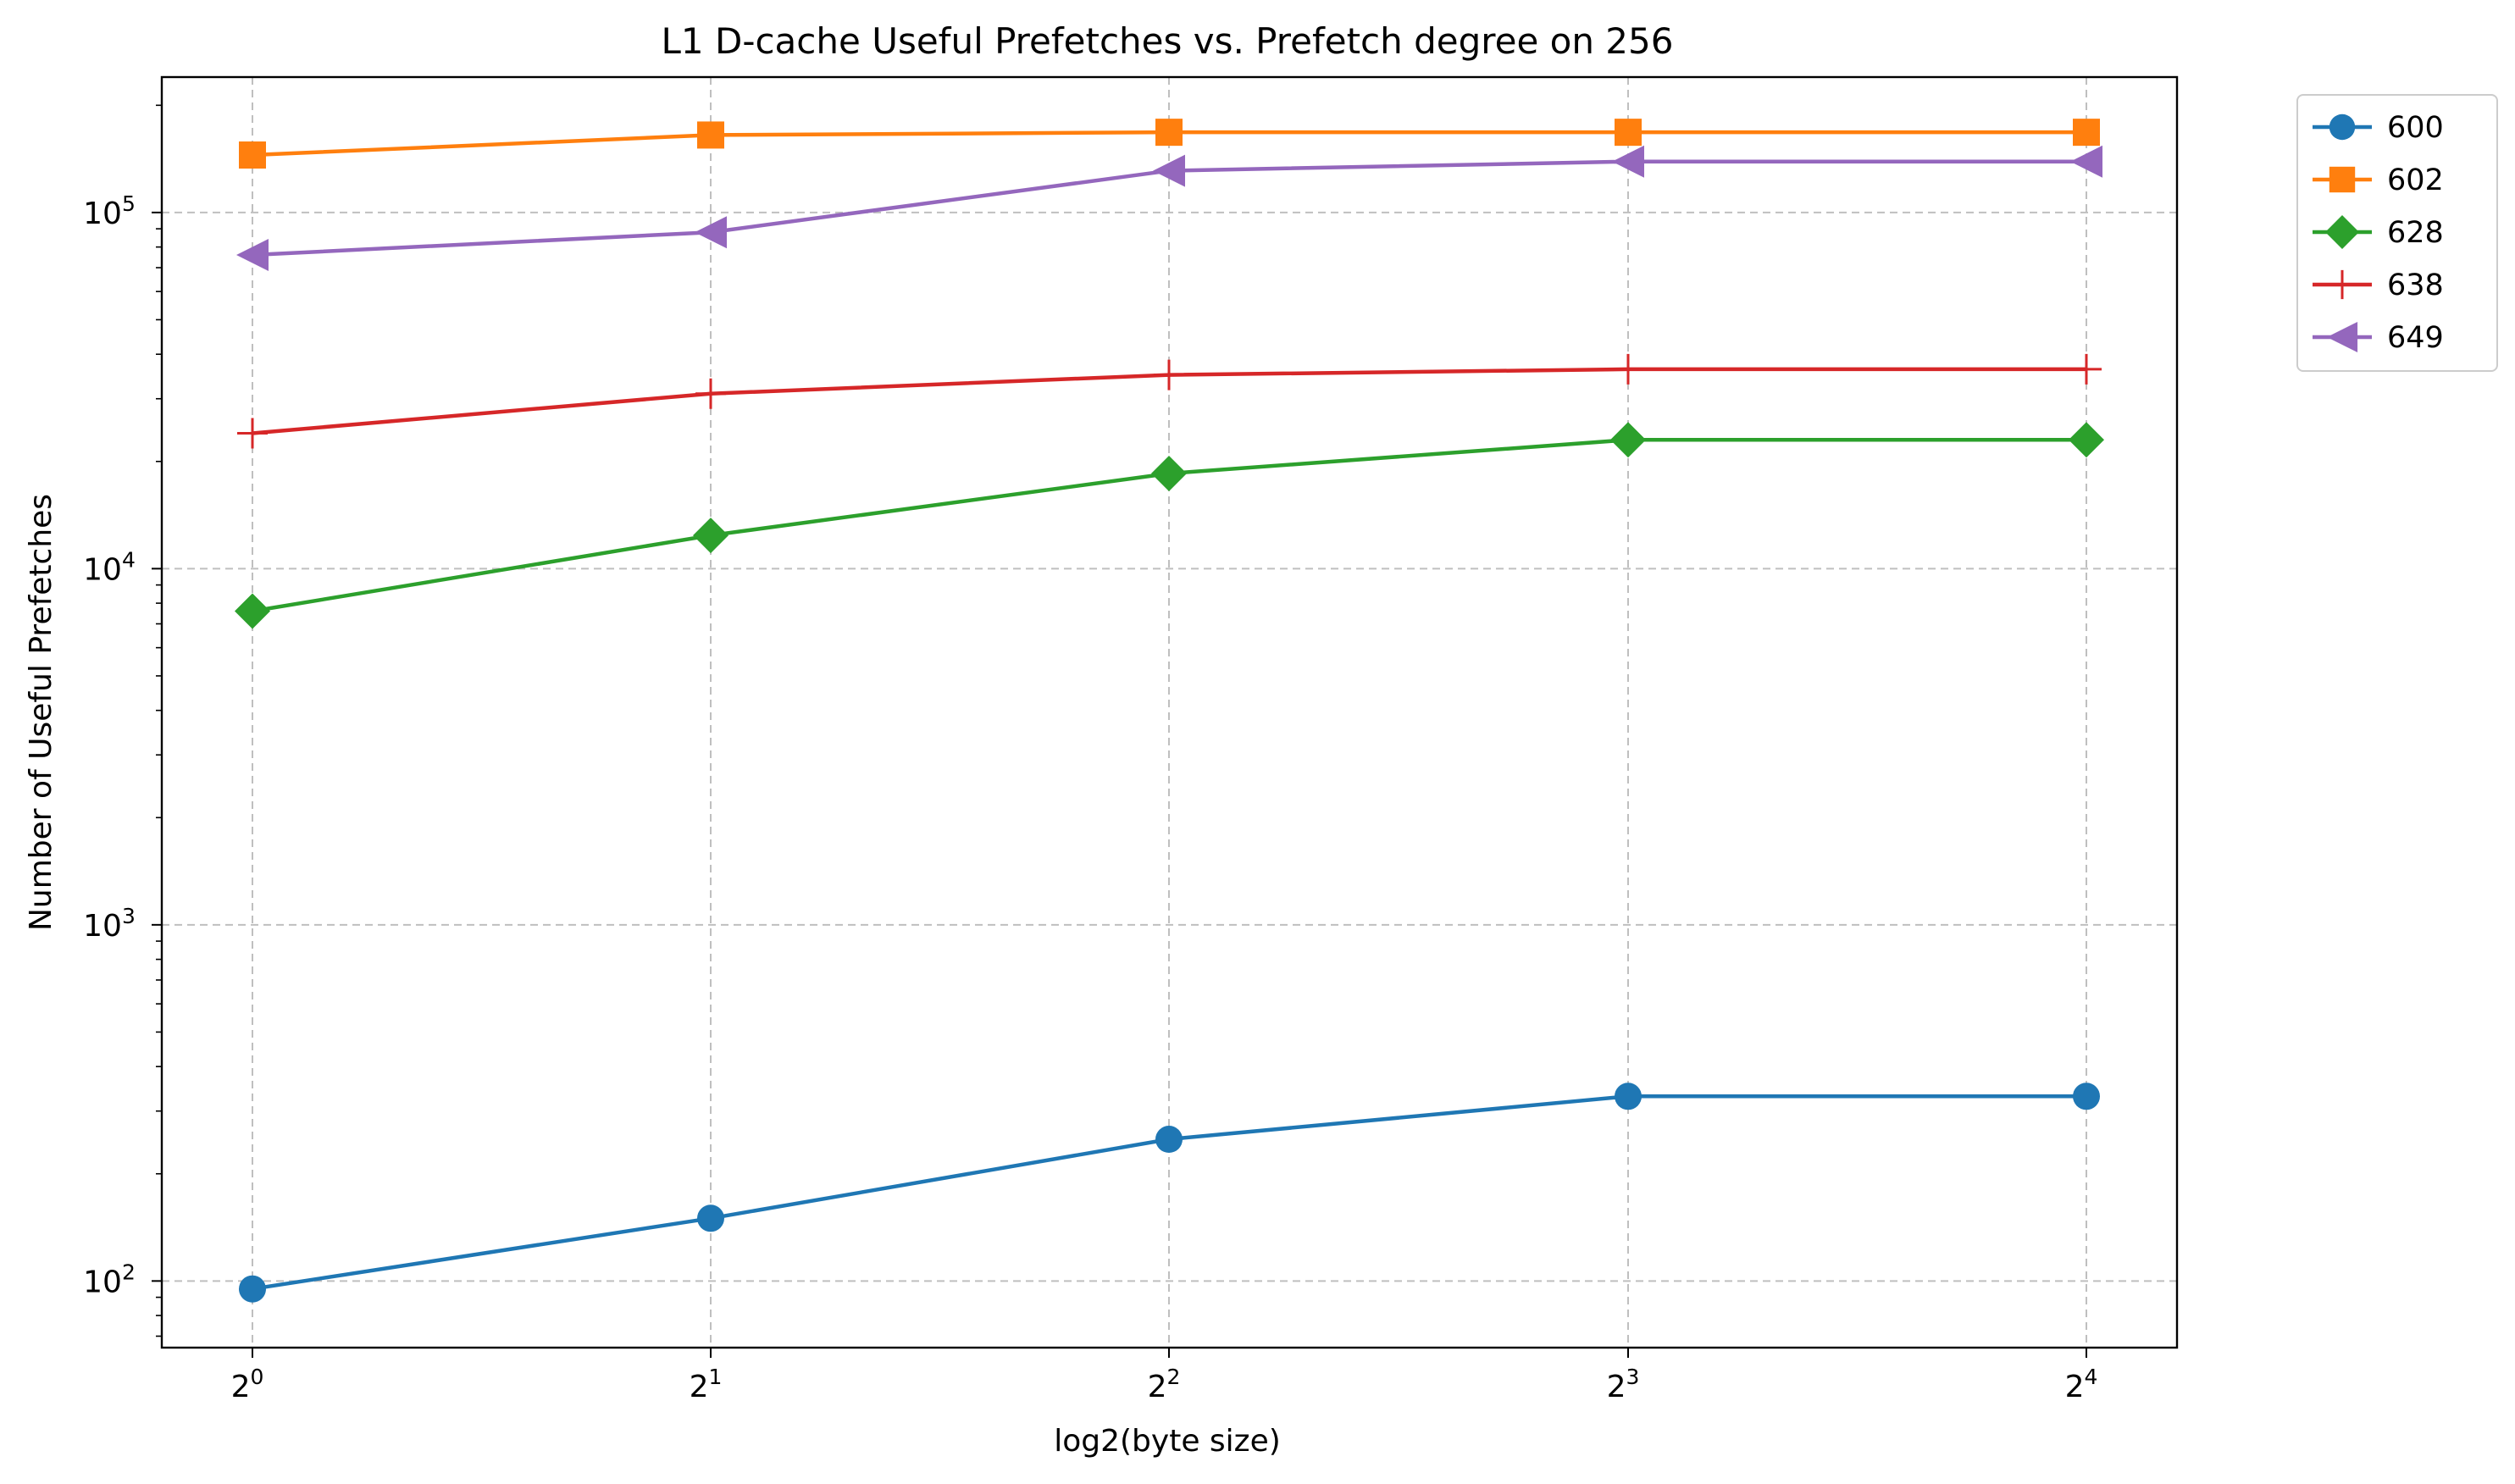  I want to click on y-axis-label: Number of Useful Prefetches, so click(41, 712).